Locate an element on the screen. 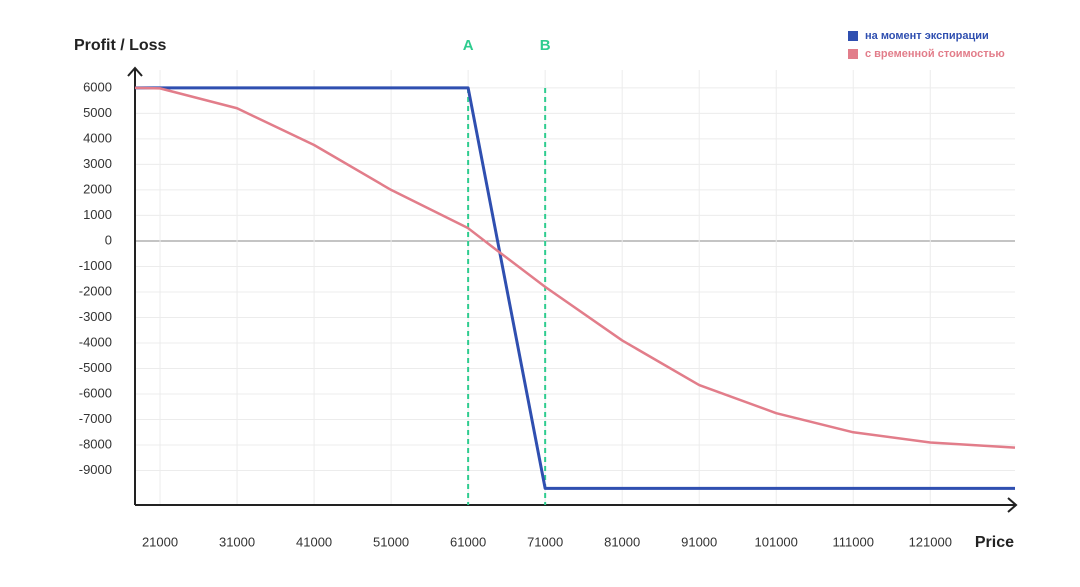 The width and height of the screenshot is (1080, 587). x-tick-label: 51000 is located at coordinates (391, 541).